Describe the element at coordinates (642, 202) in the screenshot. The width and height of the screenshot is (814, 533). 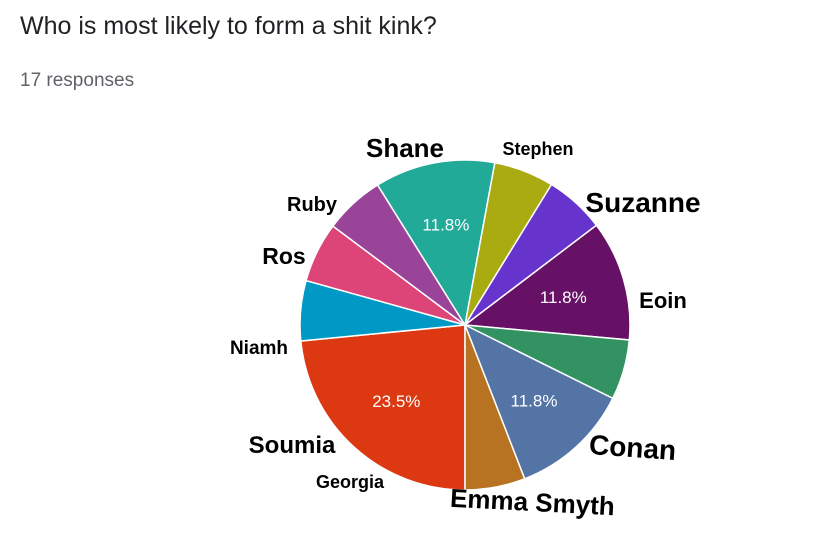
I see `slice-name-label: Suzanne` at that location.